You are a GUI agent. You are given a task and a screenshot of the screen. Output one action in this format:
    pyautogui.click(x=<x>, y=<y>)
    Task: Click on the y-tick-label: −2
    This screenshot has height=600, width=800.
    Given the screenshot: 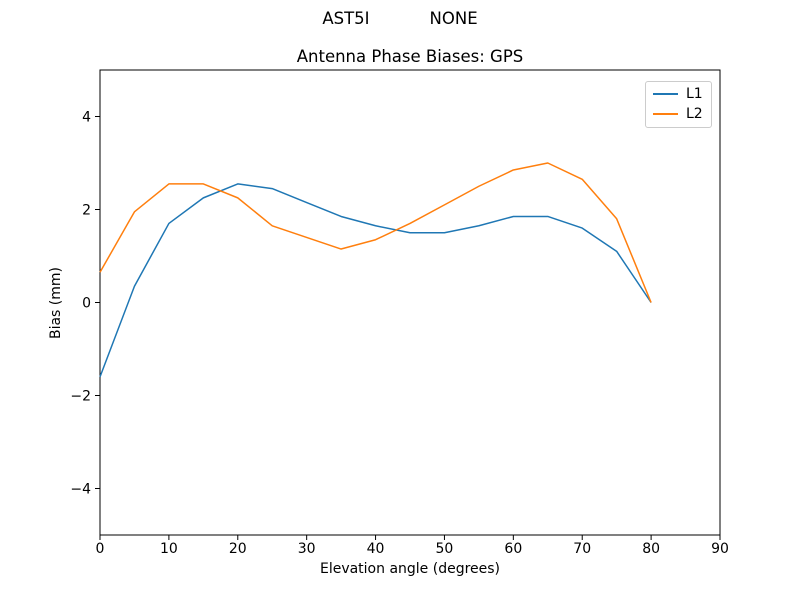 What is the action you would take?
    pyautogui.click(x=80, y=397)
    